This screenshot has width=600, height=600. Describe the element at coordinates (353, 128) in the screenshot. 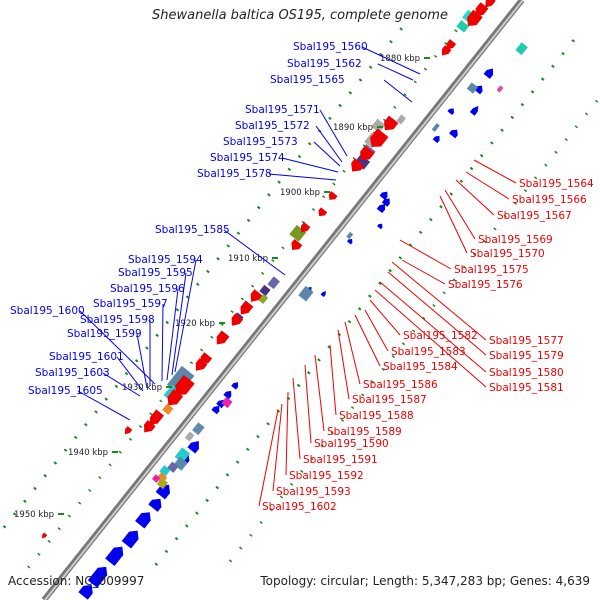

I see `kbp-tick-label: 1890 kbp` at that location.